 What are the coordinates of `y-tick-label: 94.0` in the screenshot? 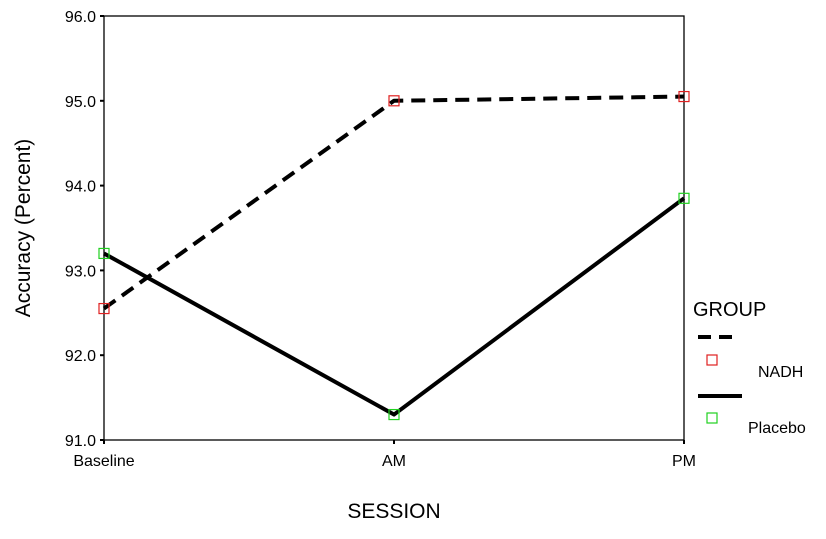 It's located at (80, 187).